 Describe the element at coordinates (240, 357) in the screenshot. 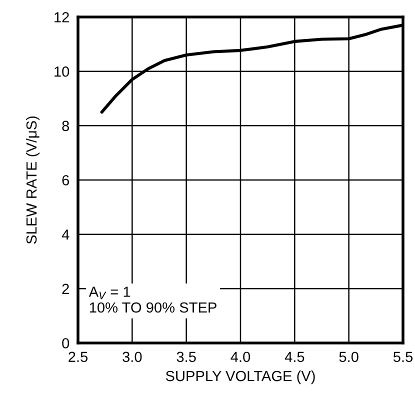

I see `x-tick-label: 4.0` at that location.